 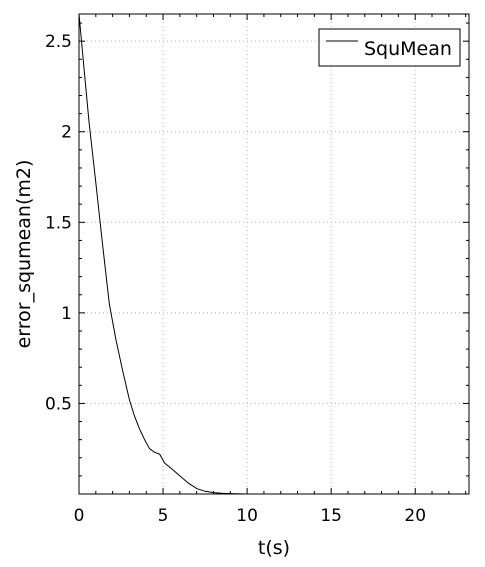 I want to click on x-tick-label: 15, so click(x=331, y=516).